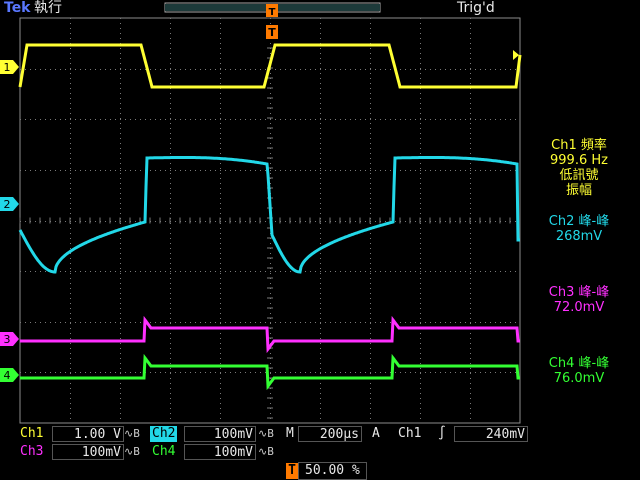 This screenshot has height=480, width=640. I want to click on ch3-scale: 100mV, so click(88, 452).